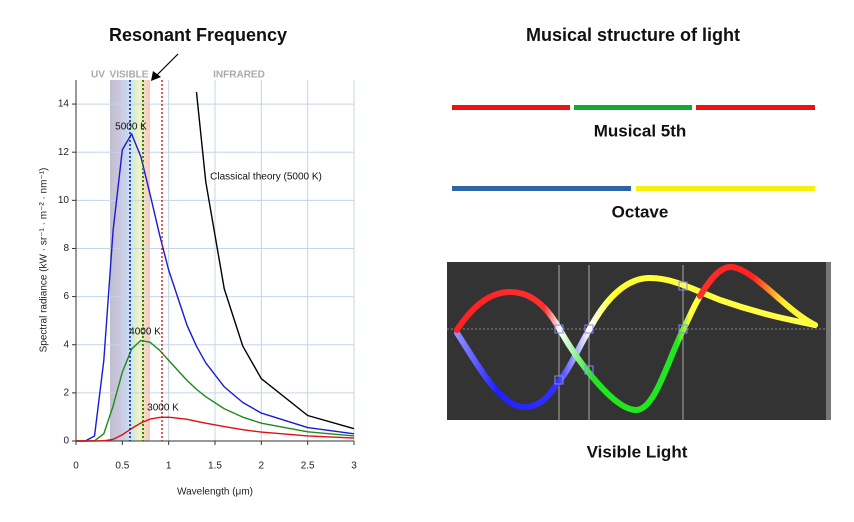 The image size is (854, 522). Describe the element at coordinates (66, 344) in the screenshot. I see `y-tick-label: 4` at that location.